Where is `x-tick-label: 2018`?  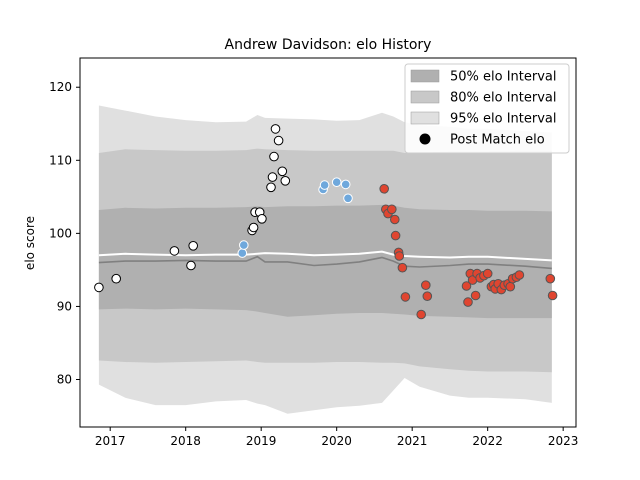 x-tick-label: 2018 is located at coordinates (185, 441).